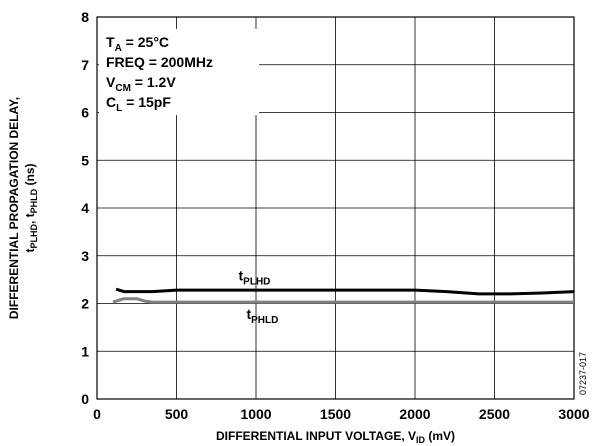 Image resolution: width=594 pixels, height=446 pixels. Describe the element at coordinates (30, 175) in the screenshot. I see `y-axis-title-unit: (ns)` at that location.